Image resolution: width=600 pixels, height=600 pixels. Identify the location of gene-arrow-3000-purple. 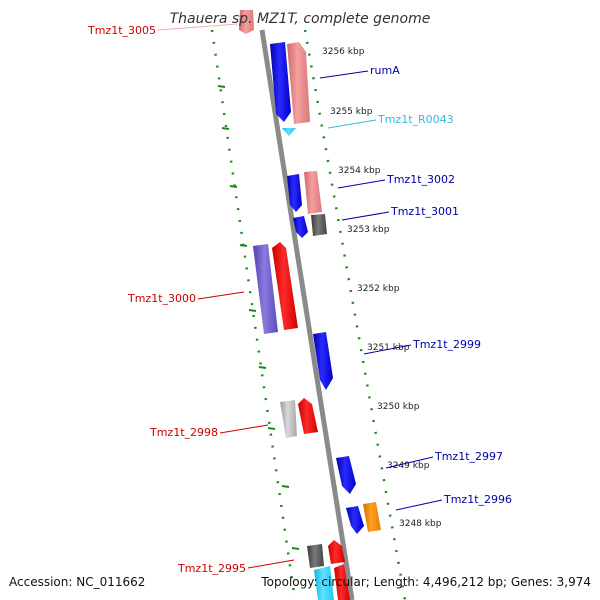
(265, 289).